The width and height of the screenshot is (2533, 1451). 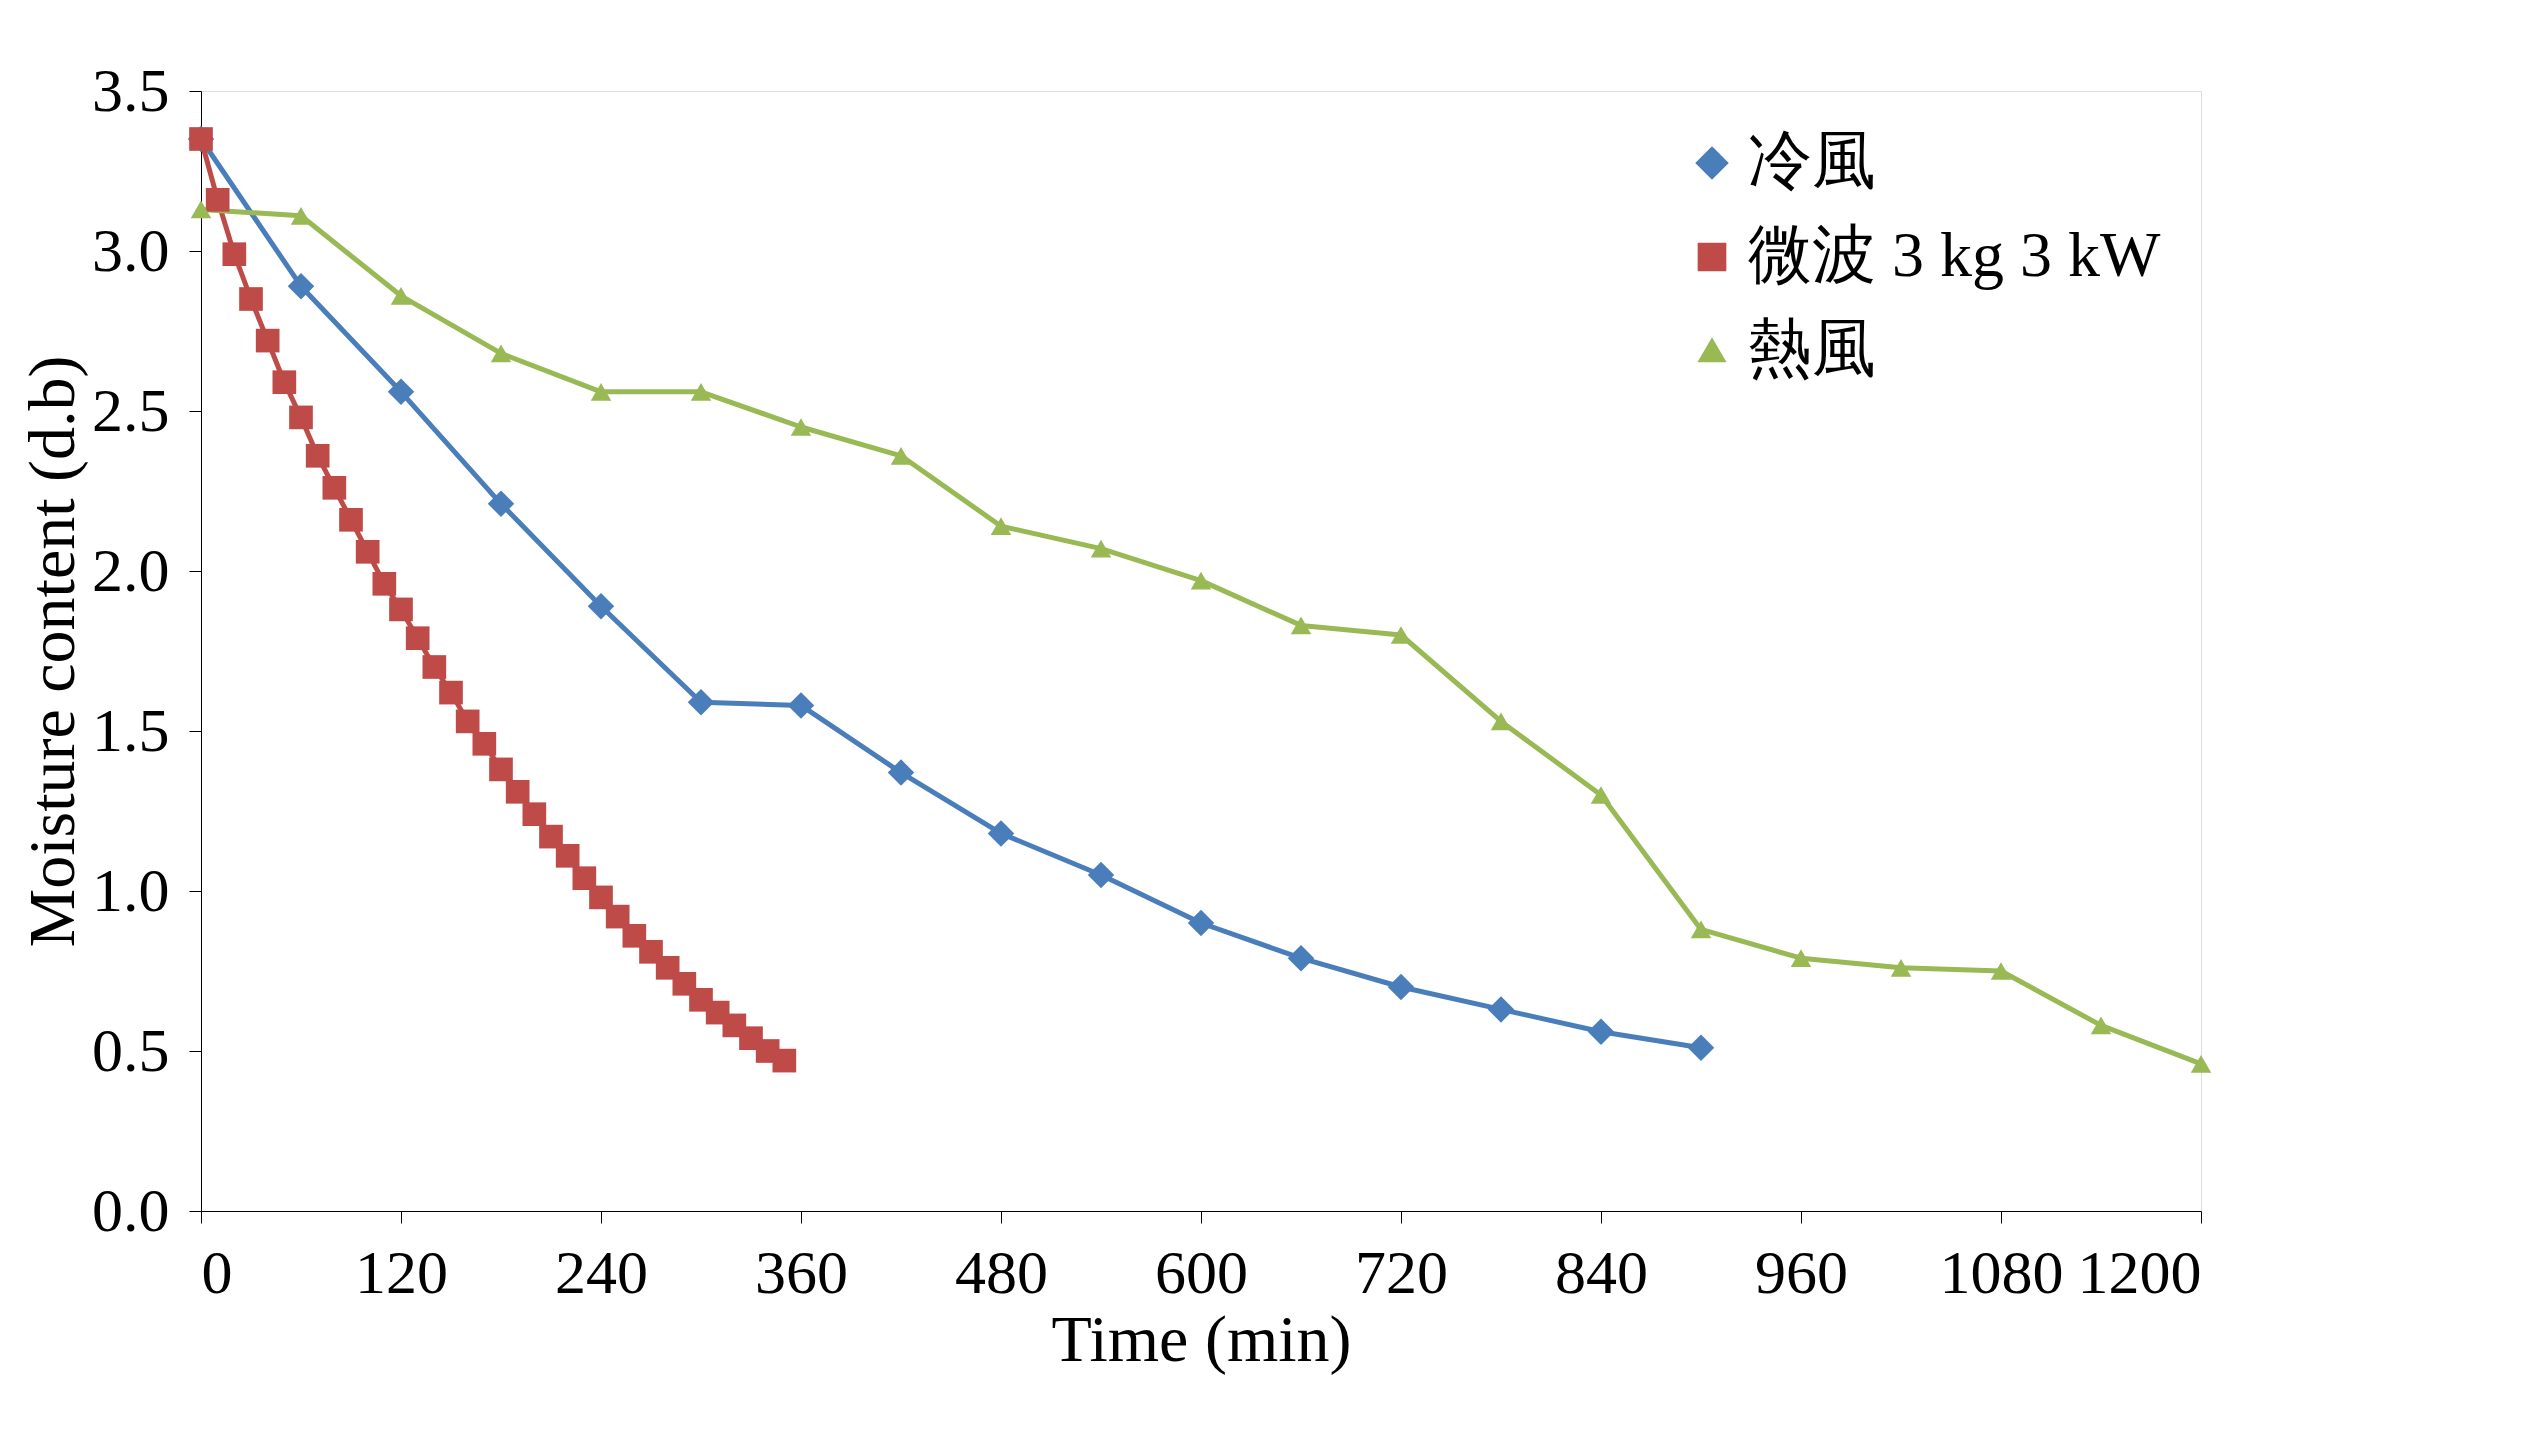 What do you see at coordinates (1954, 254) in the screenshot?
I see `legend-label: 微波 3 kg 3 kW` at bounding box center [1954, 254].